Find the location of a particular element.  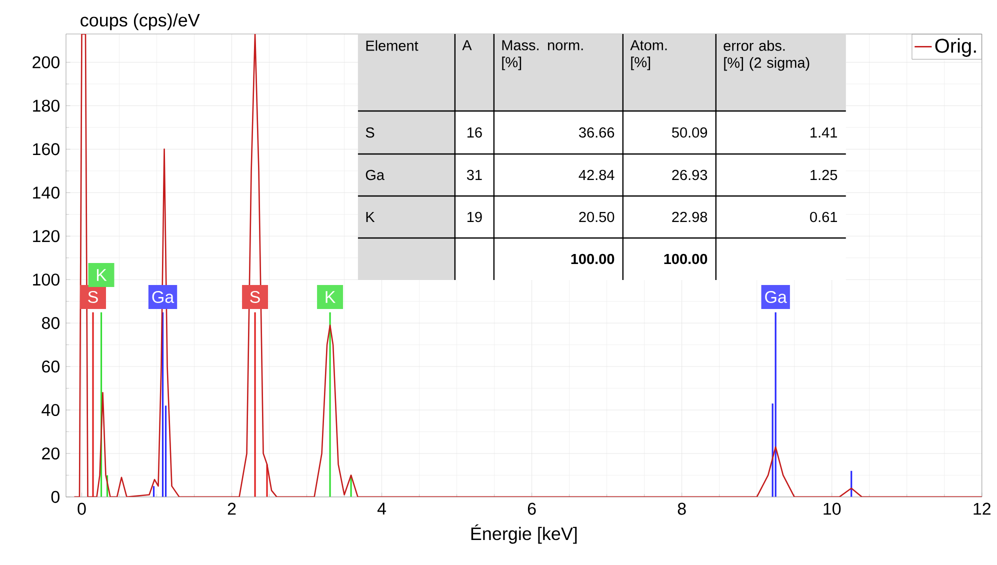

y-tick-label: 80 is located at coordinates (51, 323).